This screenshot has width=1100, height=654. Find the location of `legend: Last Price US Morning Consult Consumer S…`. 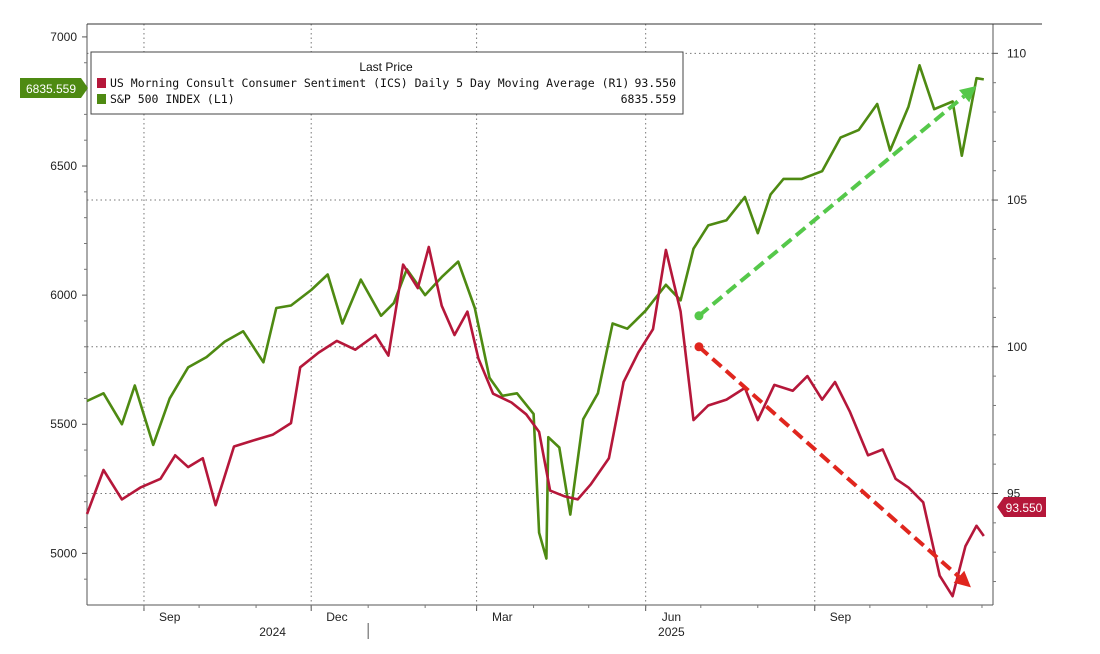

legend: Last Price US Morning Consult Consumer S… is located at coordinates (387, 83).